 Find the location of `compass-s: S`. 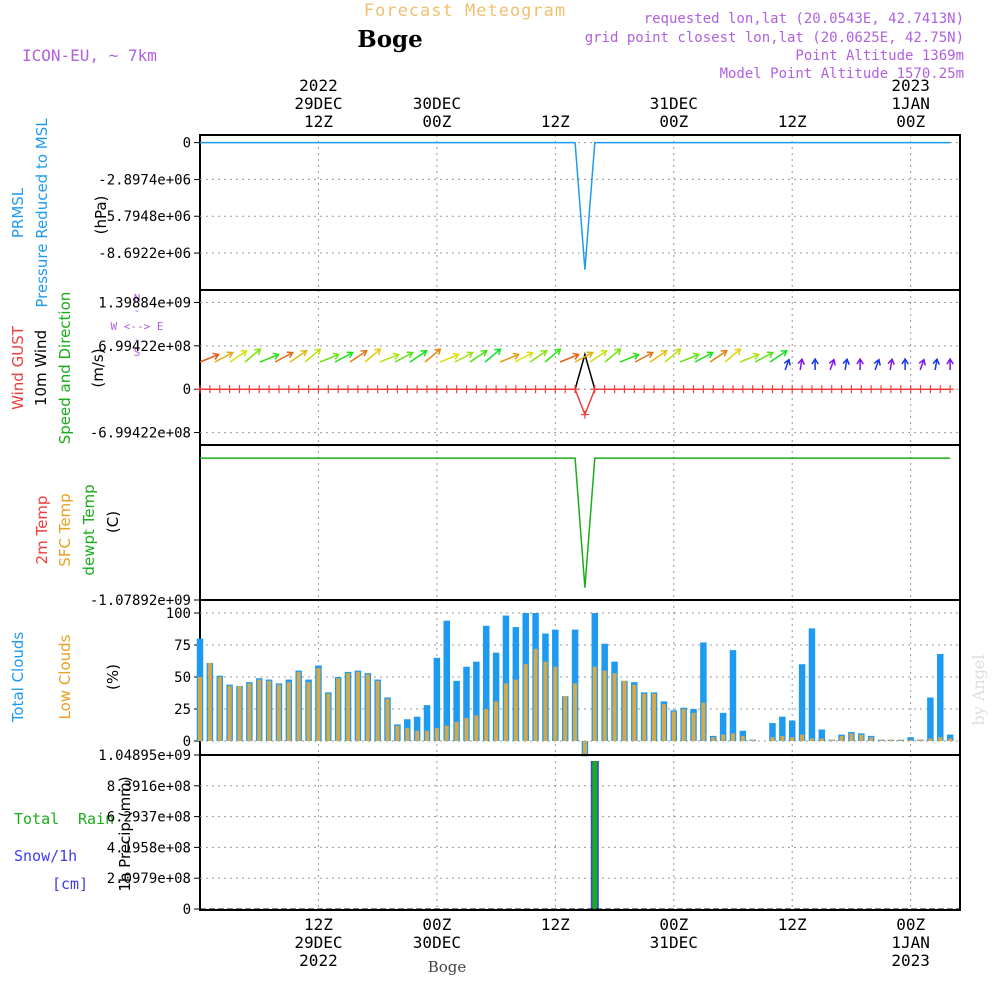

compass-s: S is located at coordinates (137, 352).